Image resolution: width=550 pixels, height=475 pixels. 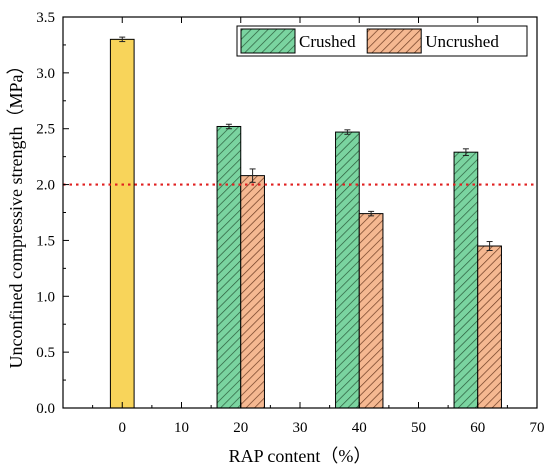 What do you see at coordinates (462, 41) in the screenshot?
I see `legend-label-uncrushed: Uncrushed` at bounding box center [462, 41].